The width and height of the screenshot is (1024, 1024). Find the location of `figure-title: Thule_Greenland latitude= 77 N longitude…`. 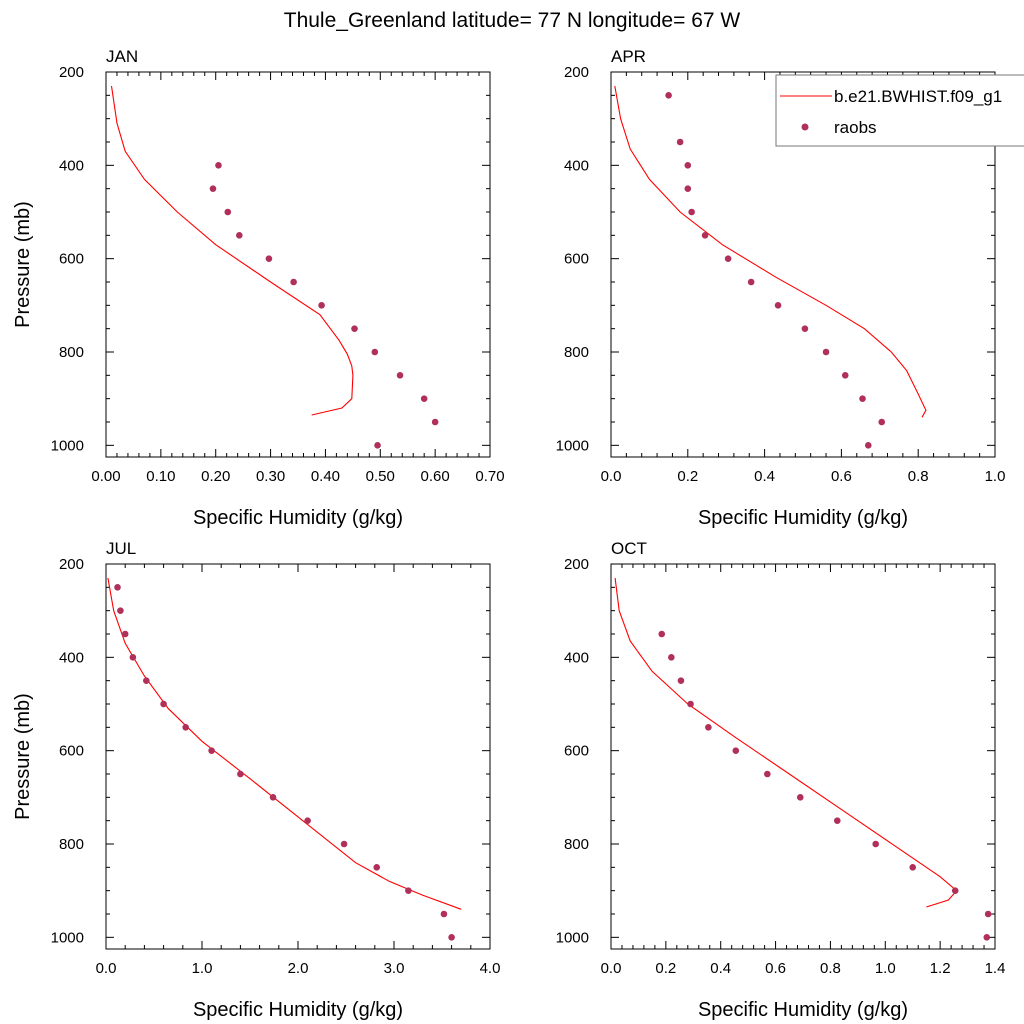

figure-title: Thule_Greenland latitude= 77 N longitude… is located at coordinates (512, 20).